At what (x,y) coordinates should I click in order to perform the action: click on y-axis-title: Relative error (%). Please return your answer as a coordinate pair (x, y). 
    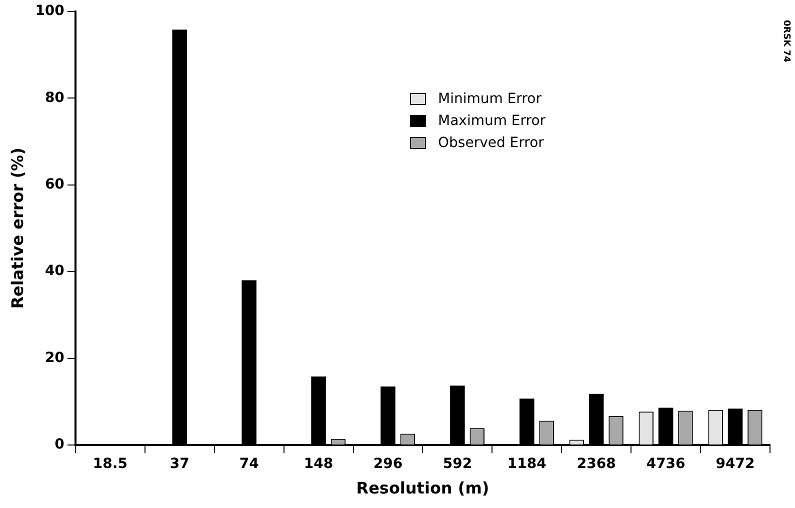
    Looking at the image, I should click on (17, 228).